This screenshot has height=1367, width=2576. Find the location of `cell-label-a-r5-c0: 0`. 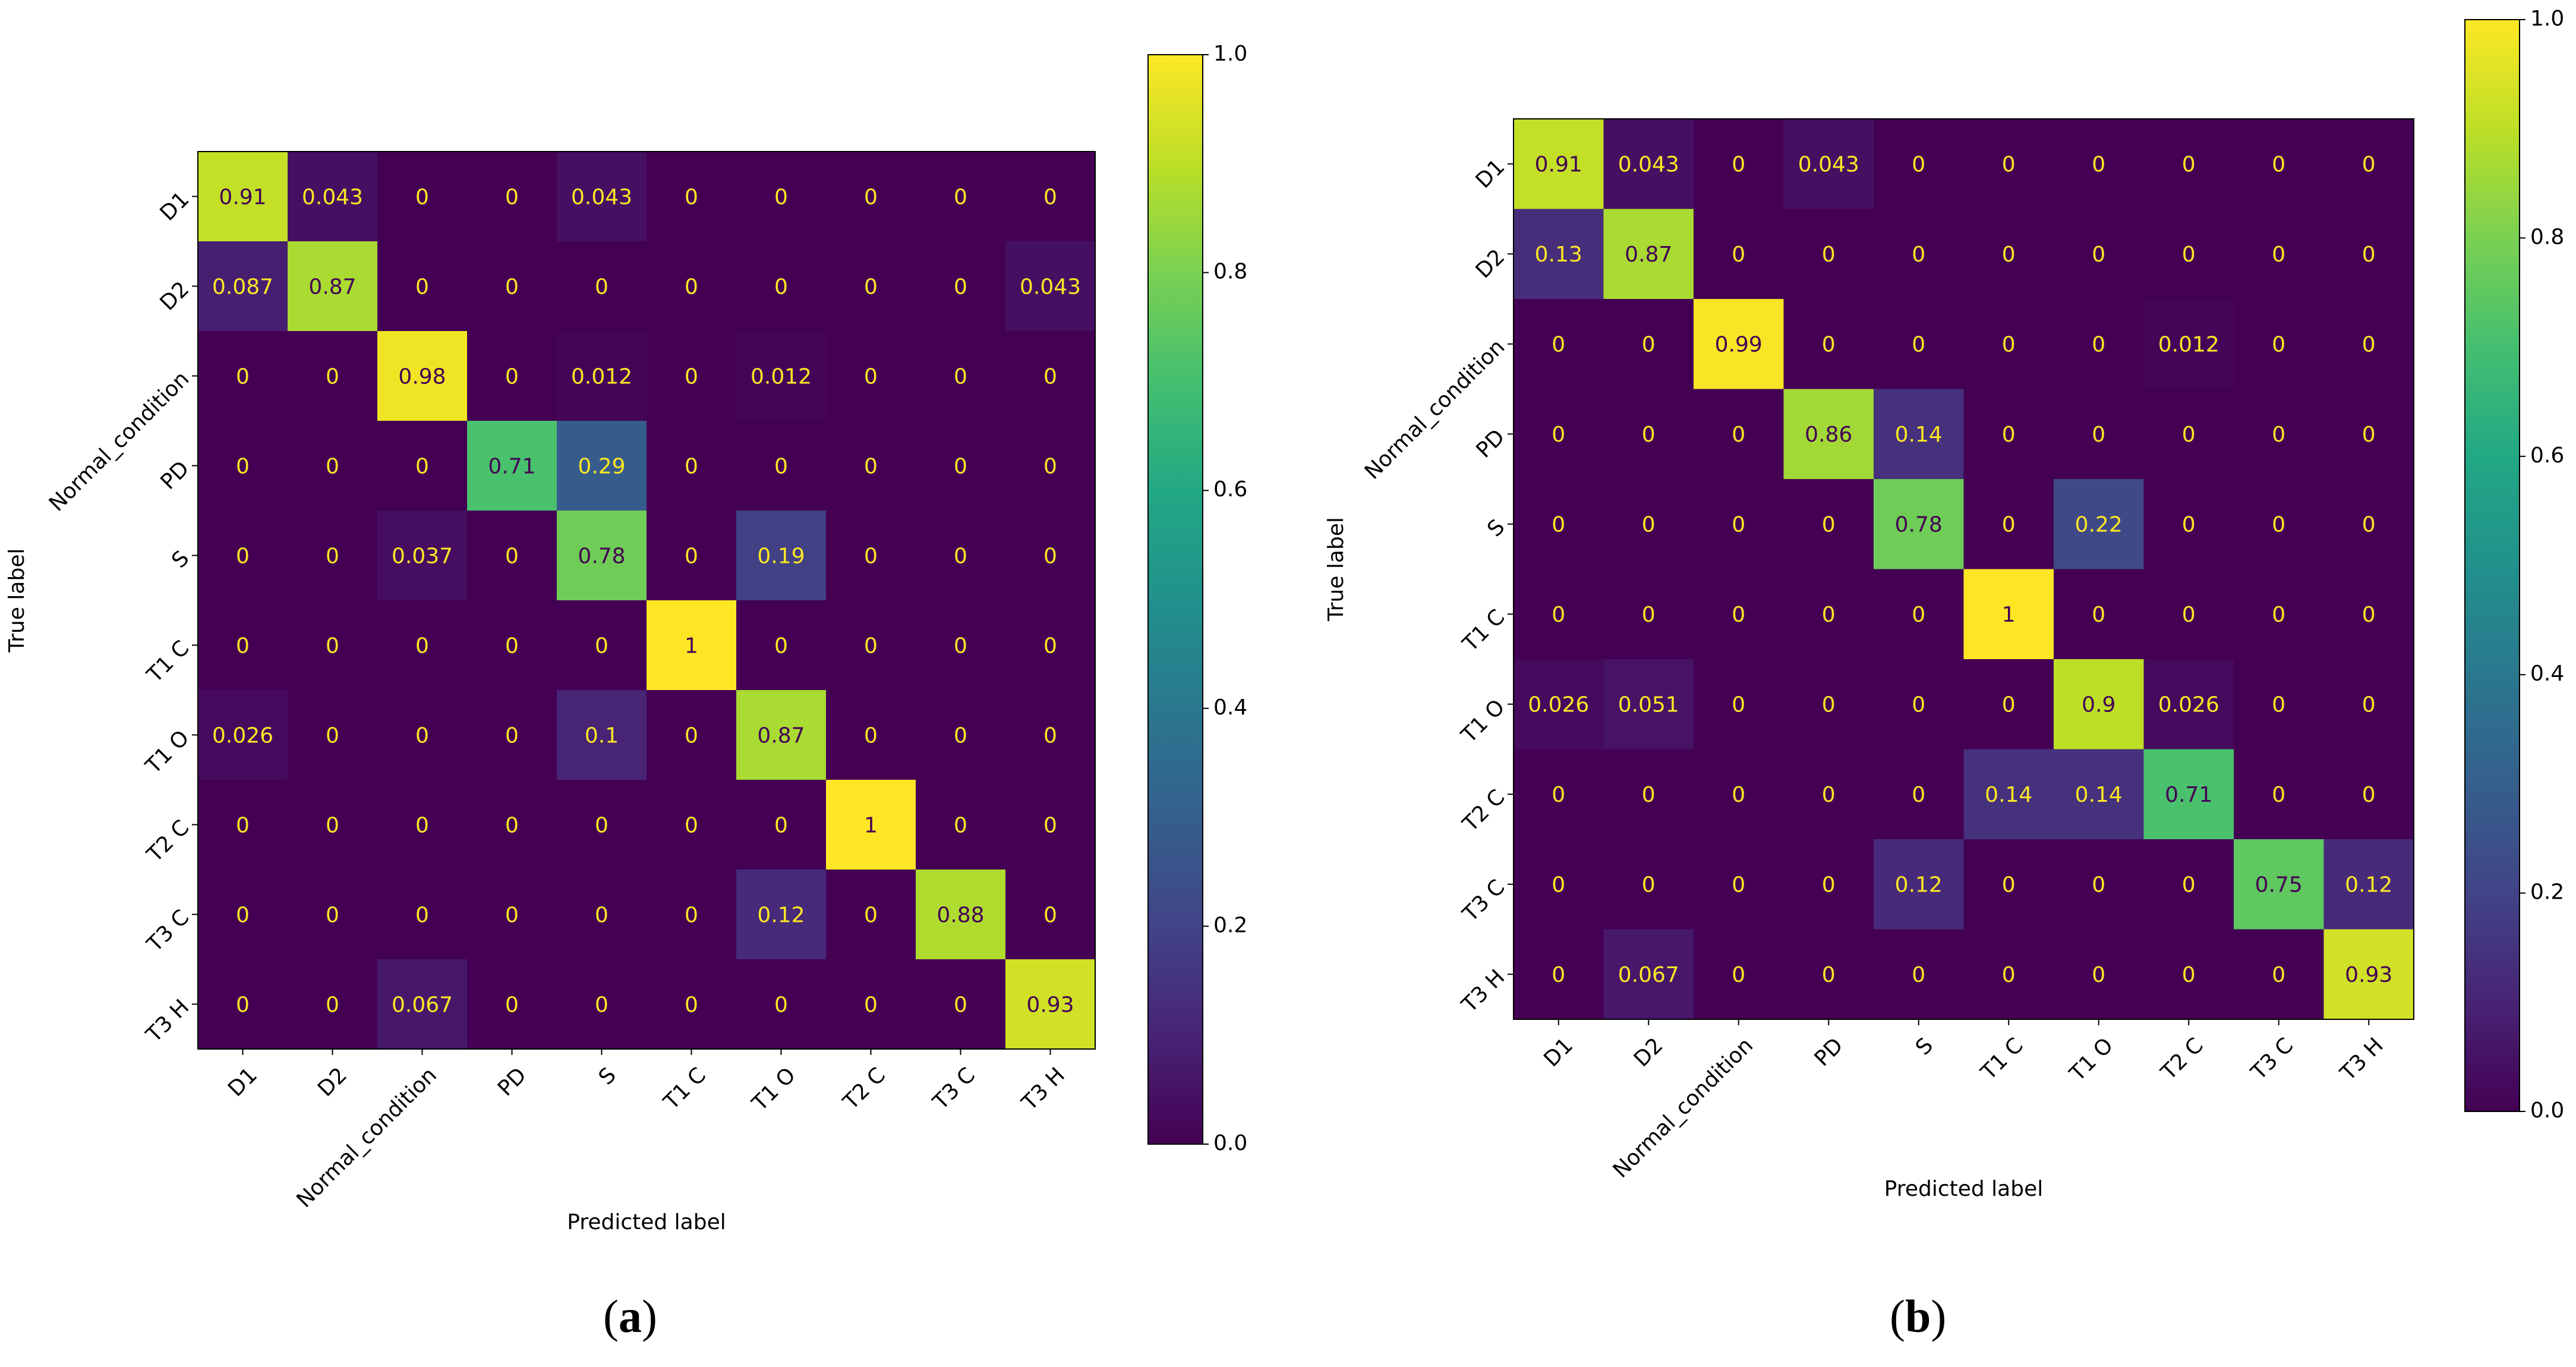

cell-label-a-r5-c0: 0 is located at coordinates (243, 646).